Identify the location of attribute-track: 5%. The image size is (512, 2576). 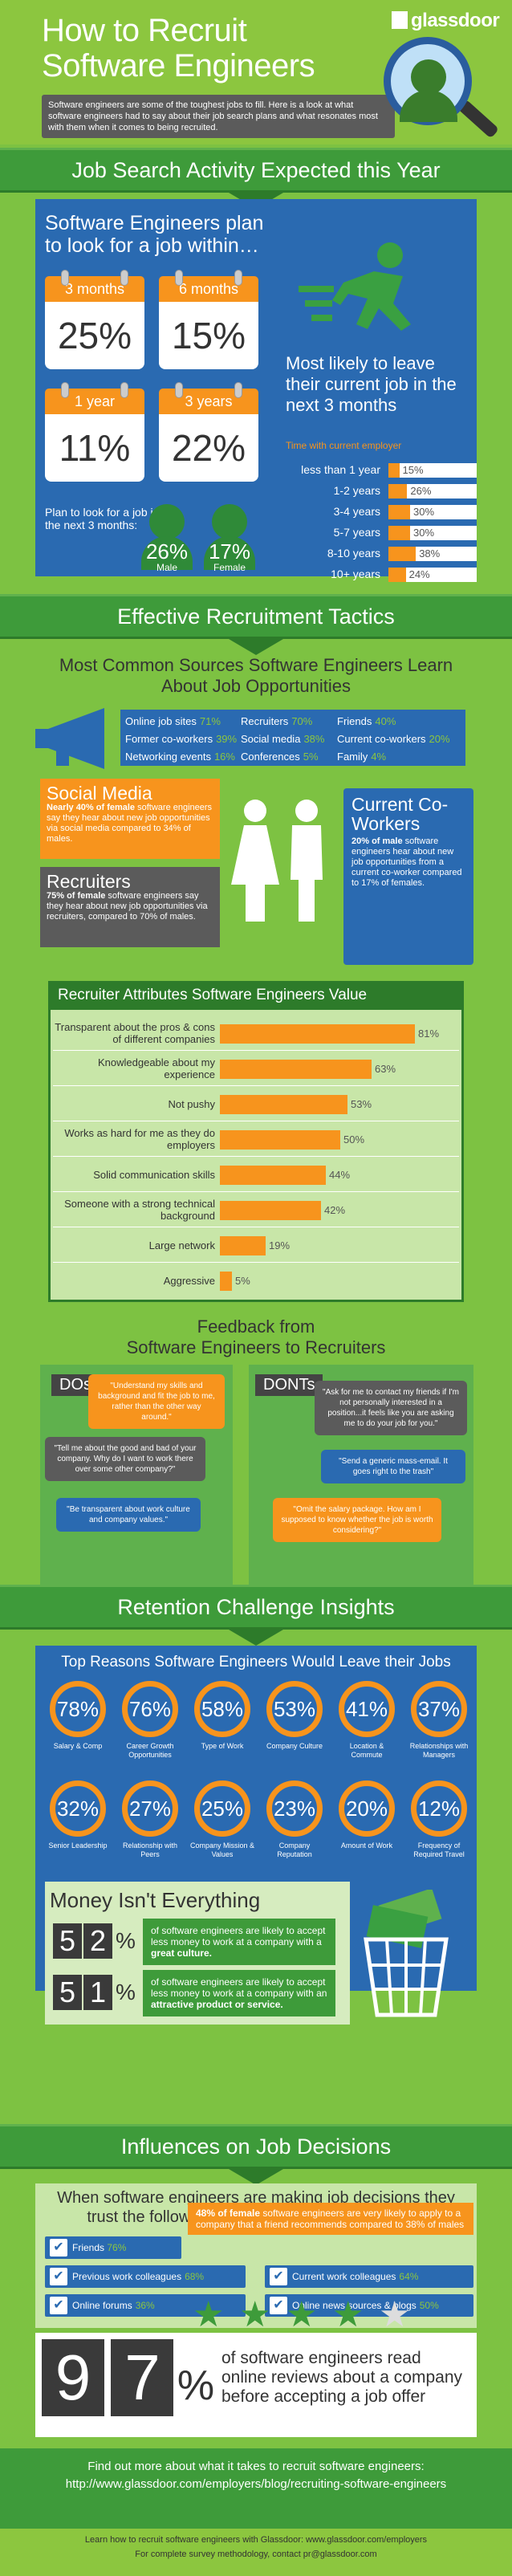
(340, 1281).